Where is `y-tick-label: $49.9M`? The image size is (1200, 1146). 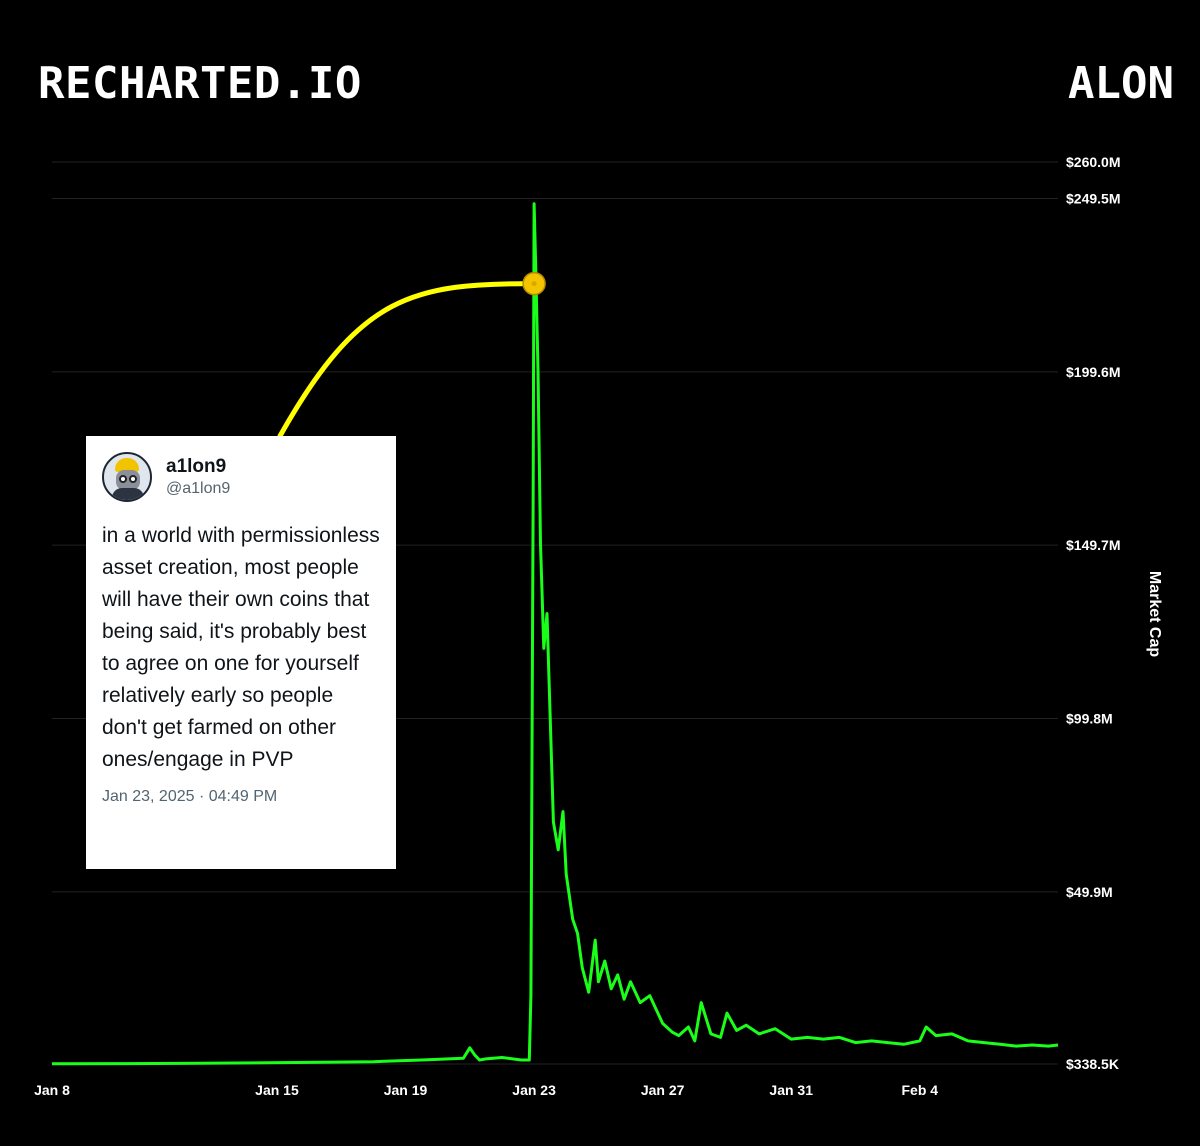 y-tick-label: $49.9M is located at coordinates (1089, 892).